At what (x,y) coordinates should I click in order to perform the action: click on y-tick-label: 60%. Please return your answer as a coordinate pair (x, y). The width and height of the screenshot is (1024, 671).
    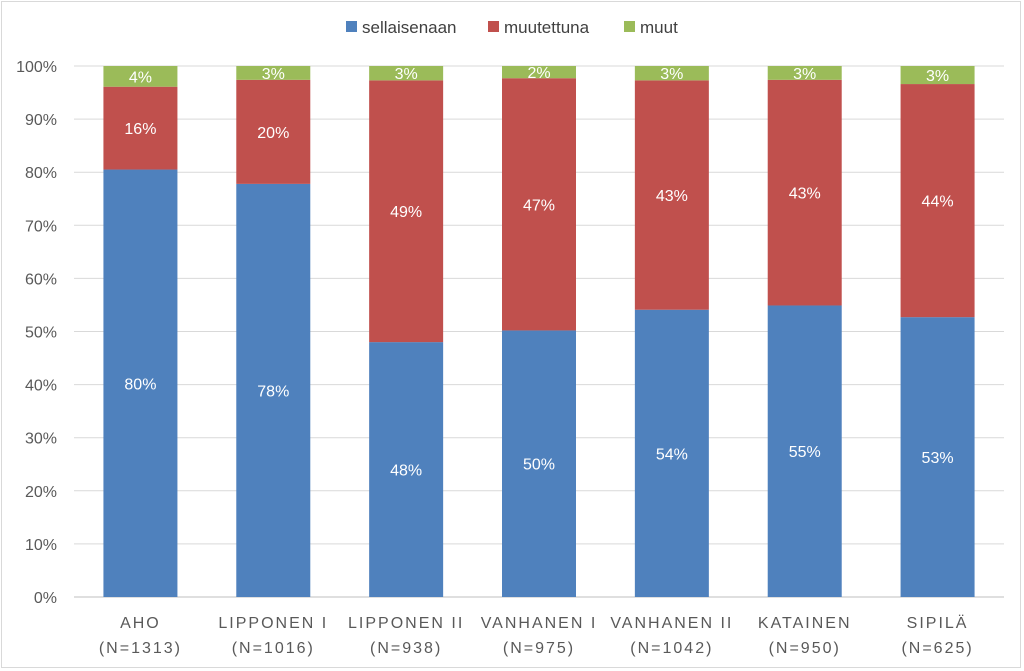
    Looking at the image, I should click on (41, 279).